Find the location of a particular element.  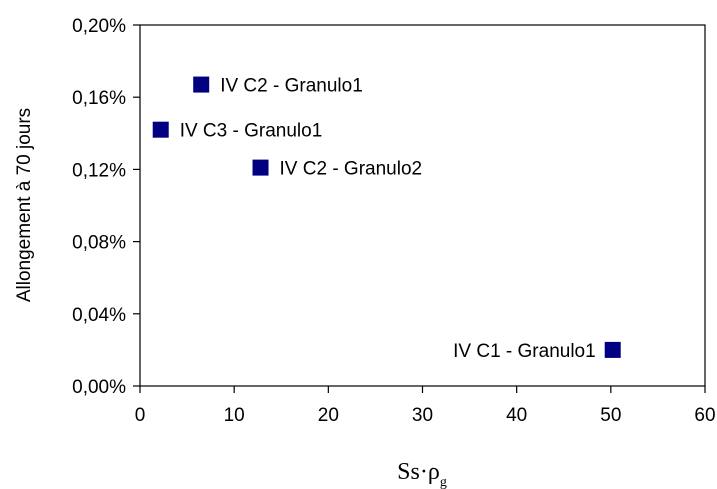

x-axis-label: Ss·ρg is located at coordinates (422, 474).